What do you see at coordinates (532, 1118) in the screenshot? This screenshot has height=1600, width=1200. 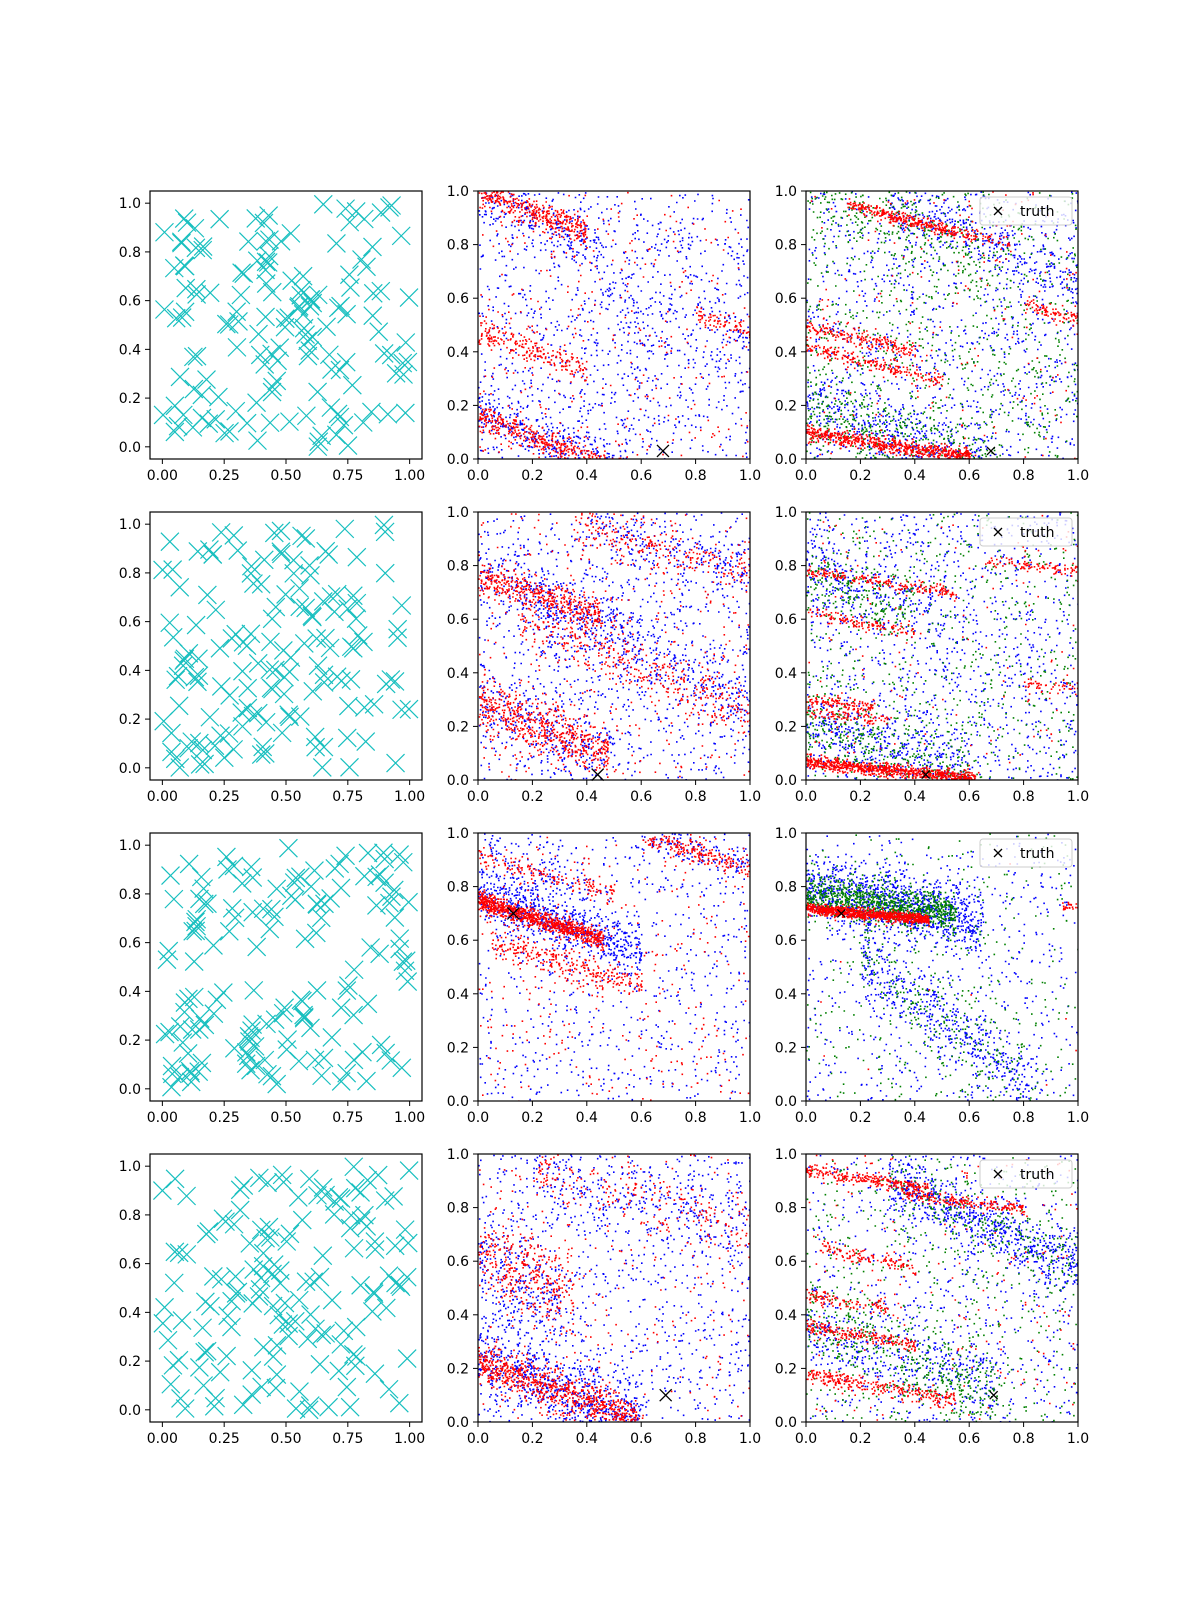 I see `x-tick-label: 0.2` at bounding box center [532, 1118].